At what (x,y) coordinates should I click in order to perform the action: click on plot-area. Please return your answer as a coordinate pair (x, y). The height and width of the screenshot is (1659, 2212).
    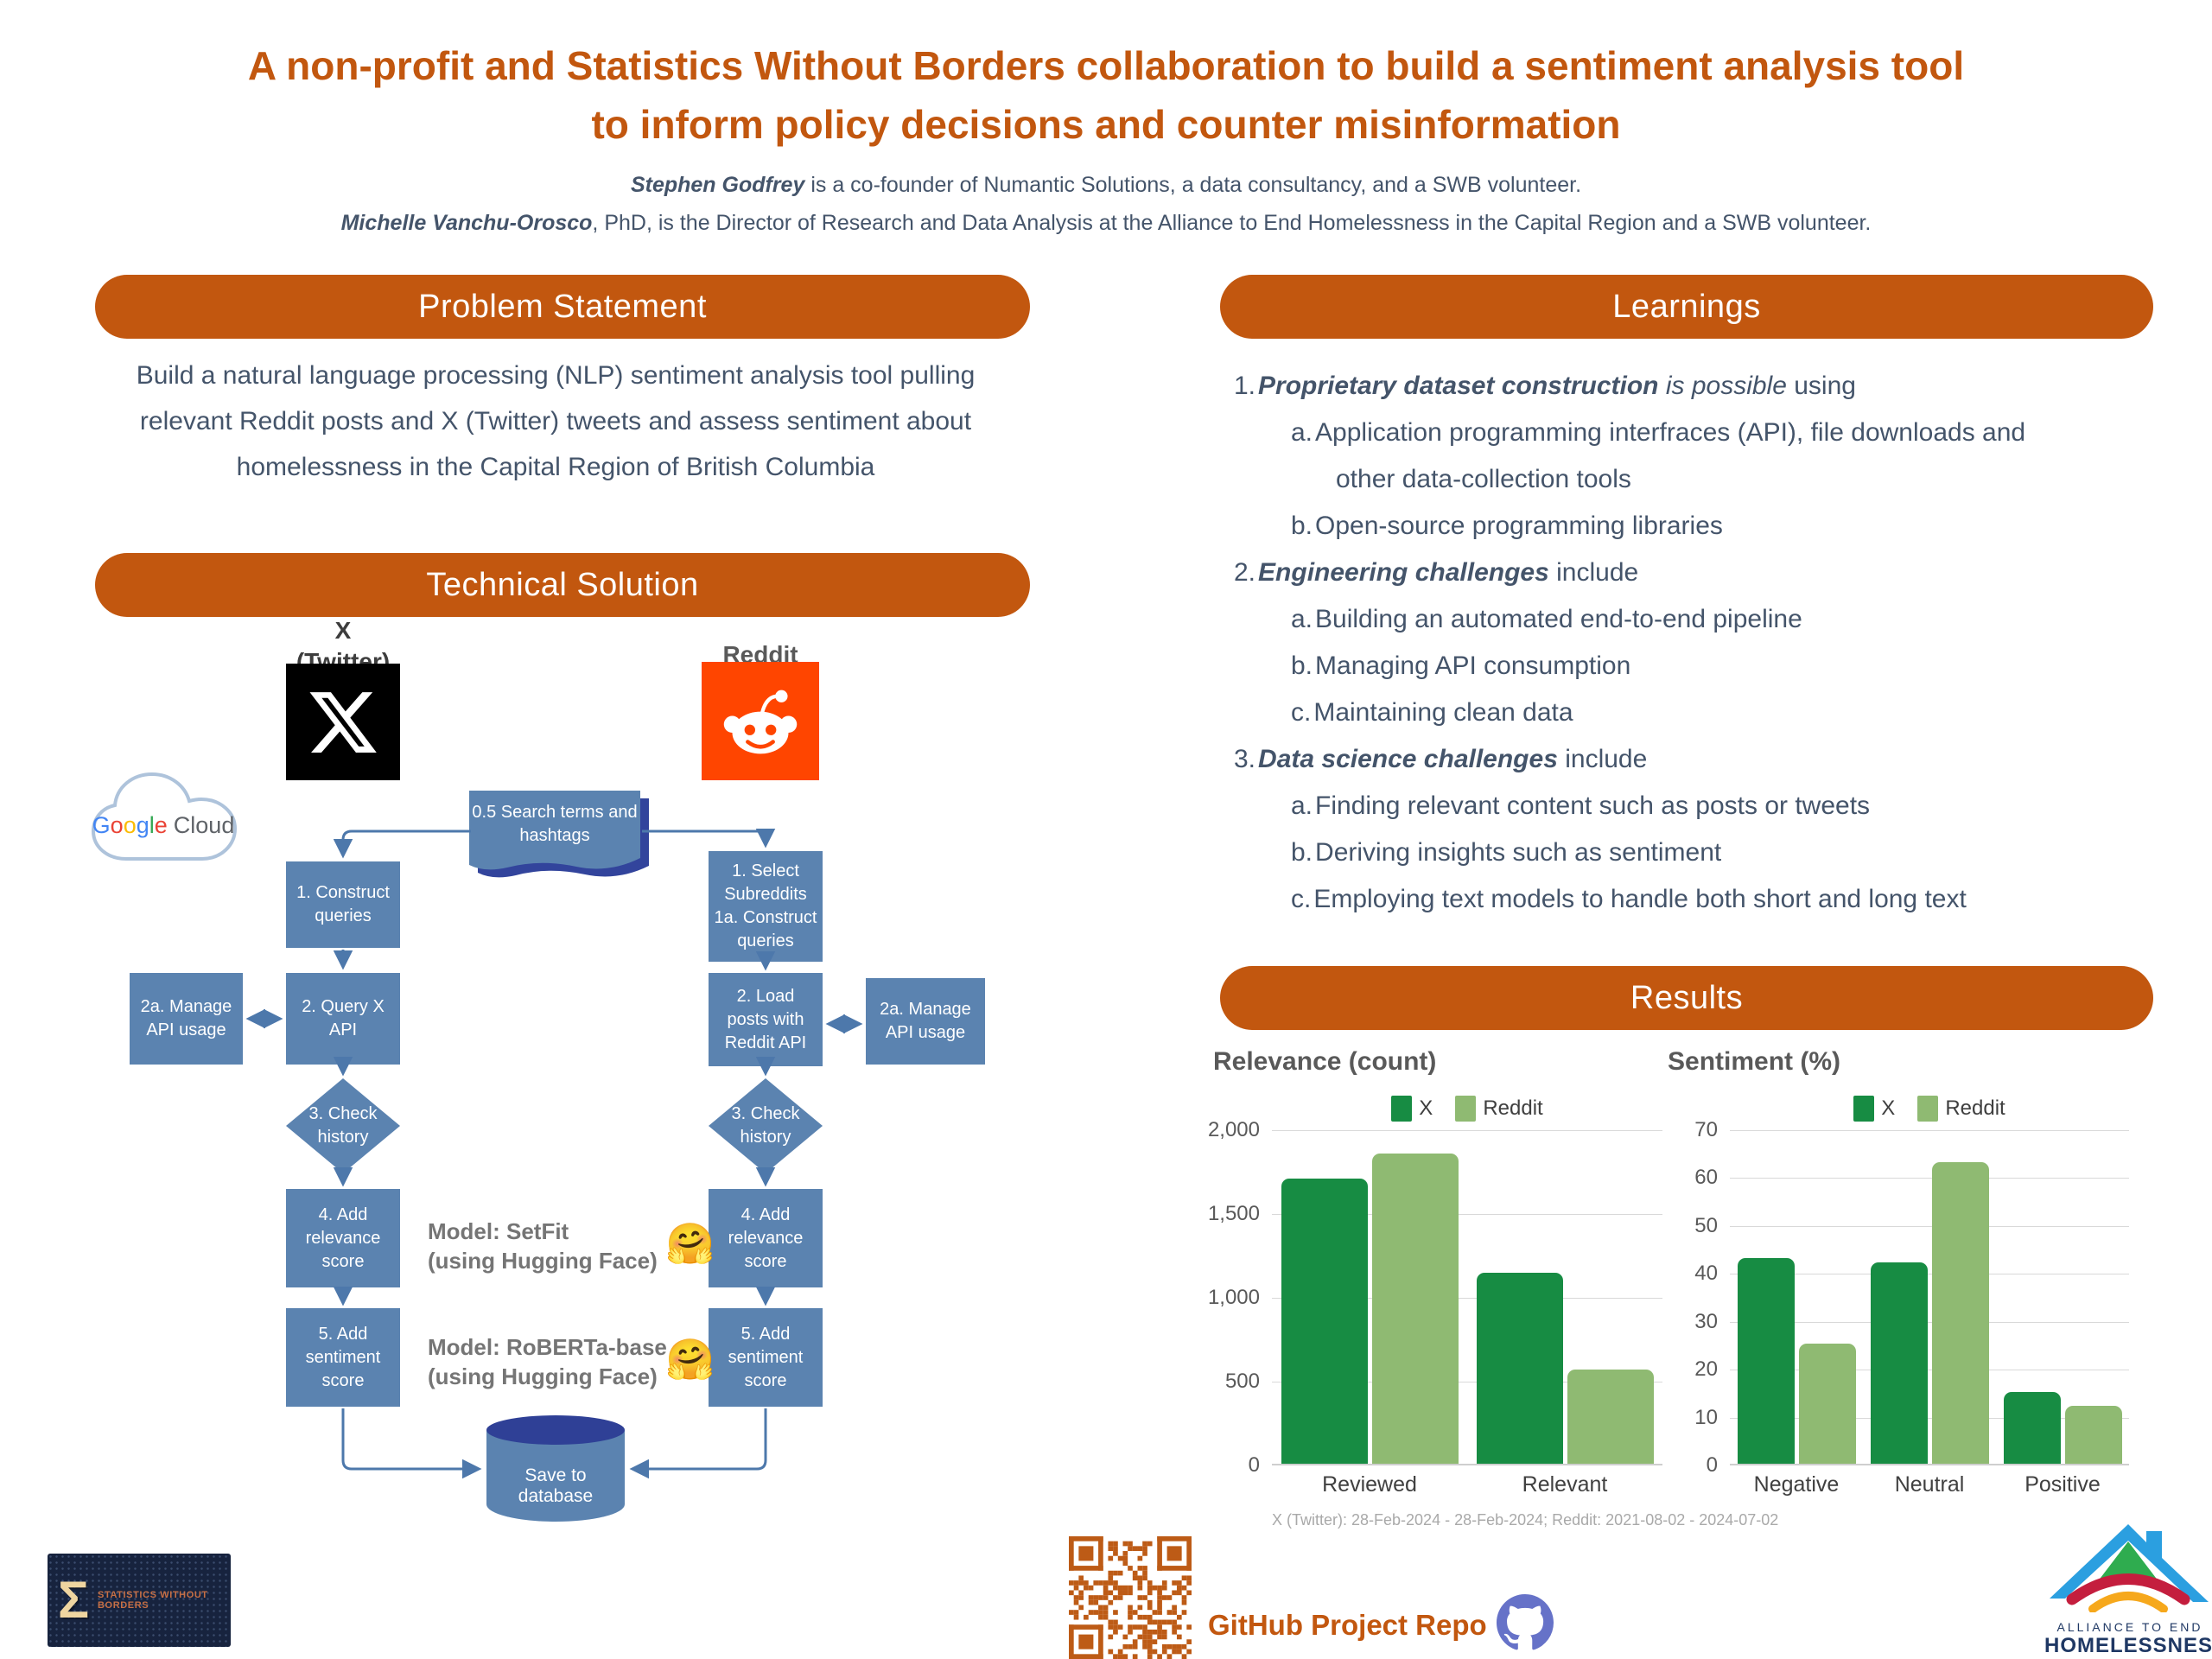
    Looking at the image, I should click on (1467, 1297).